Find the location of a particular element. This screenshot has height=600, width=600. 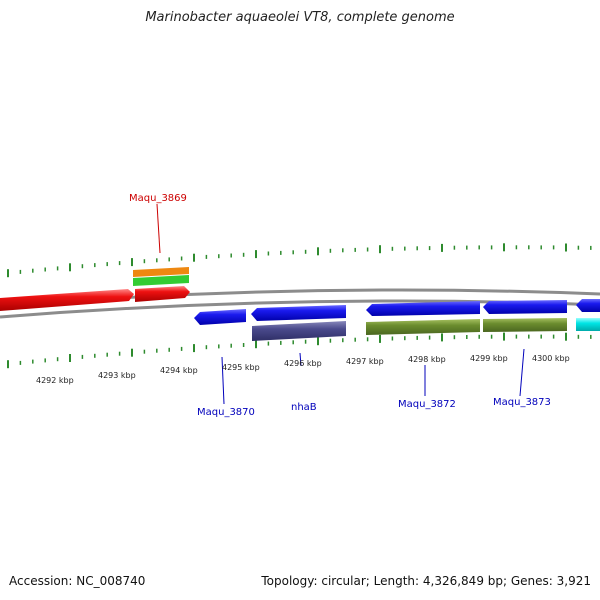

scale-label: 4300 kbp is located at coordinates (551, 358).